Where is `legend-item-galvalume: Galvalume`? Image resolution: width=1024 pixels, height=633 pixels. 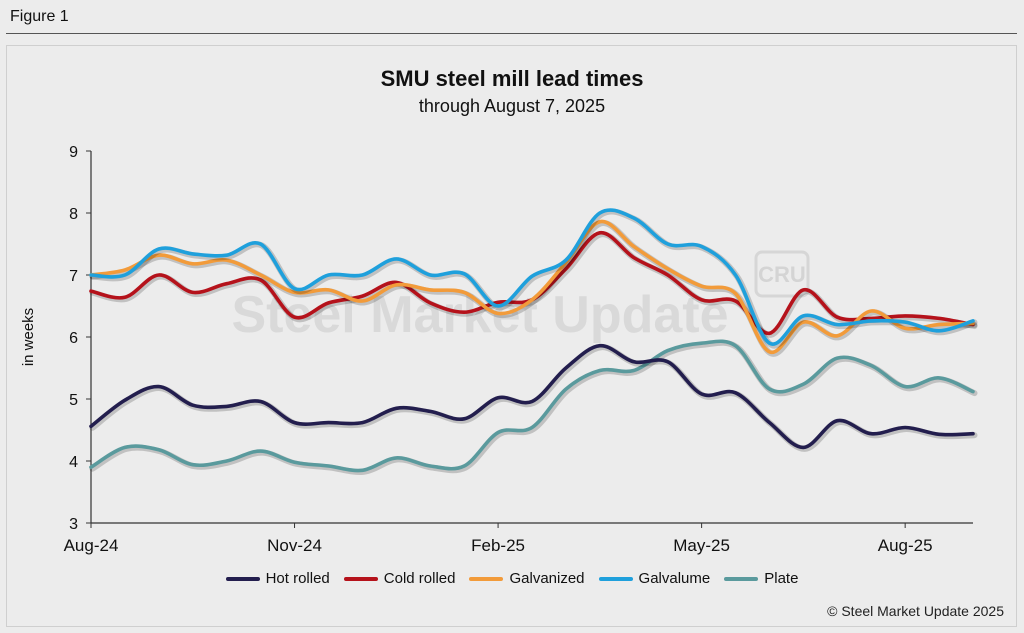 legend-item-galvalume: Galvalume is located at coordinates (654, 578).